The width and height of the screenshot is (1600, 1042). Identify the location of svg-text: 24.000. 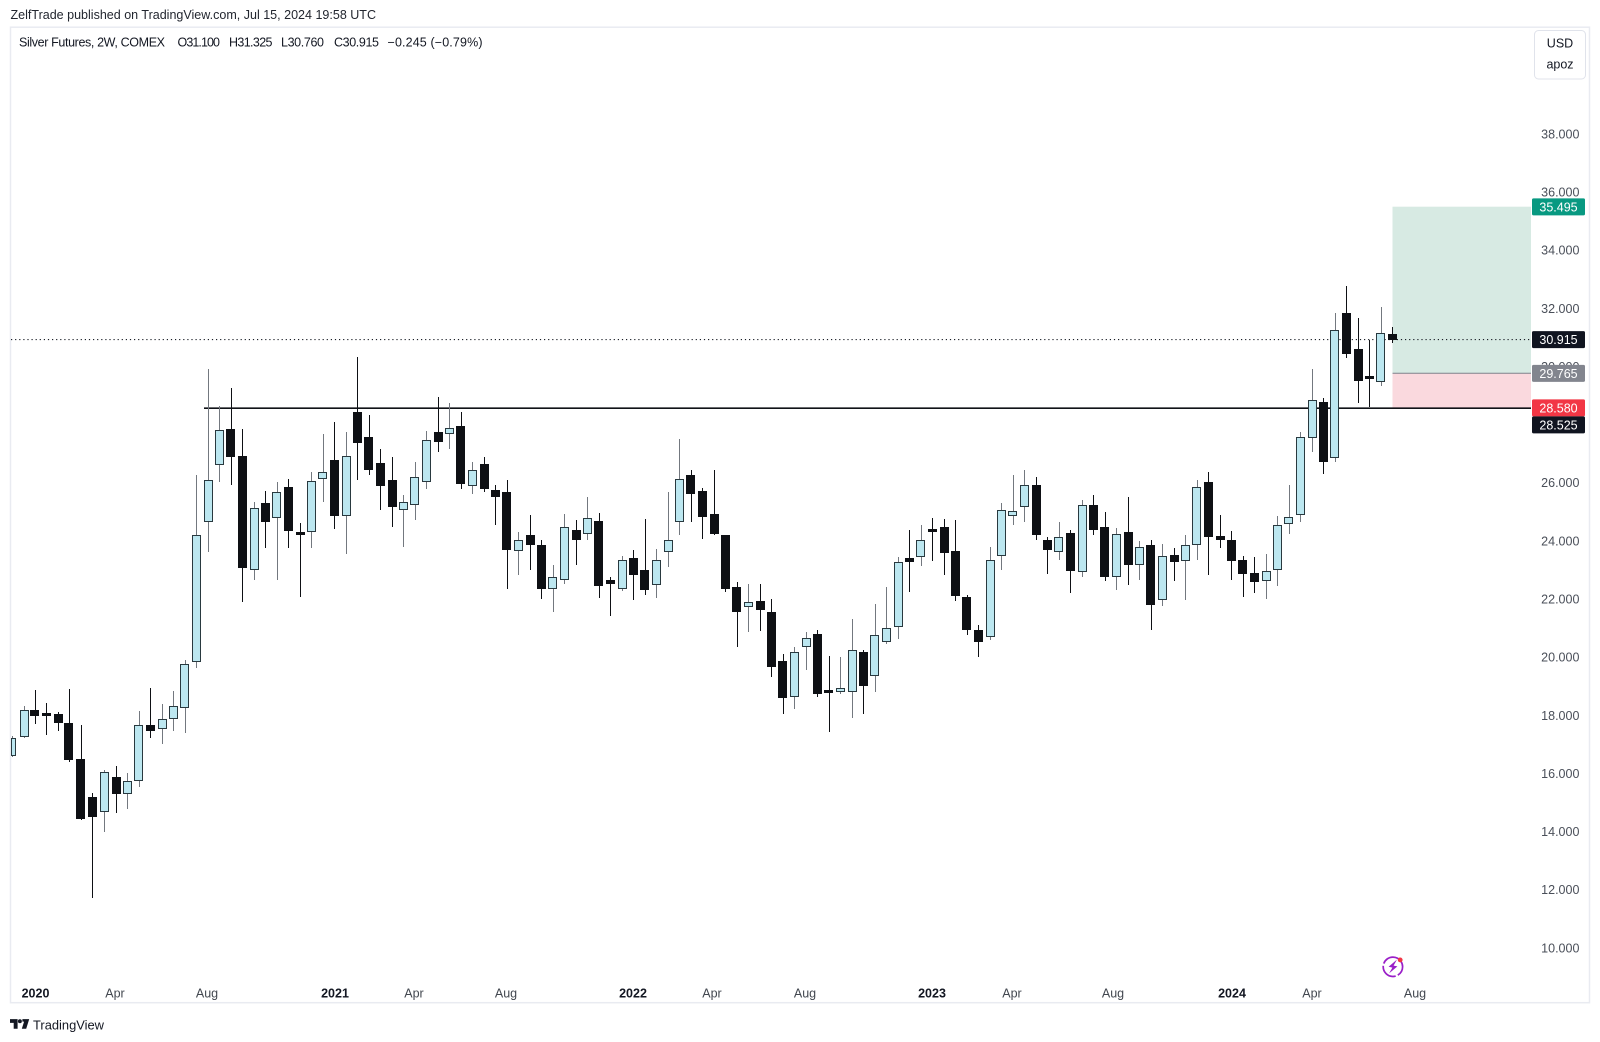
(1560, 541).